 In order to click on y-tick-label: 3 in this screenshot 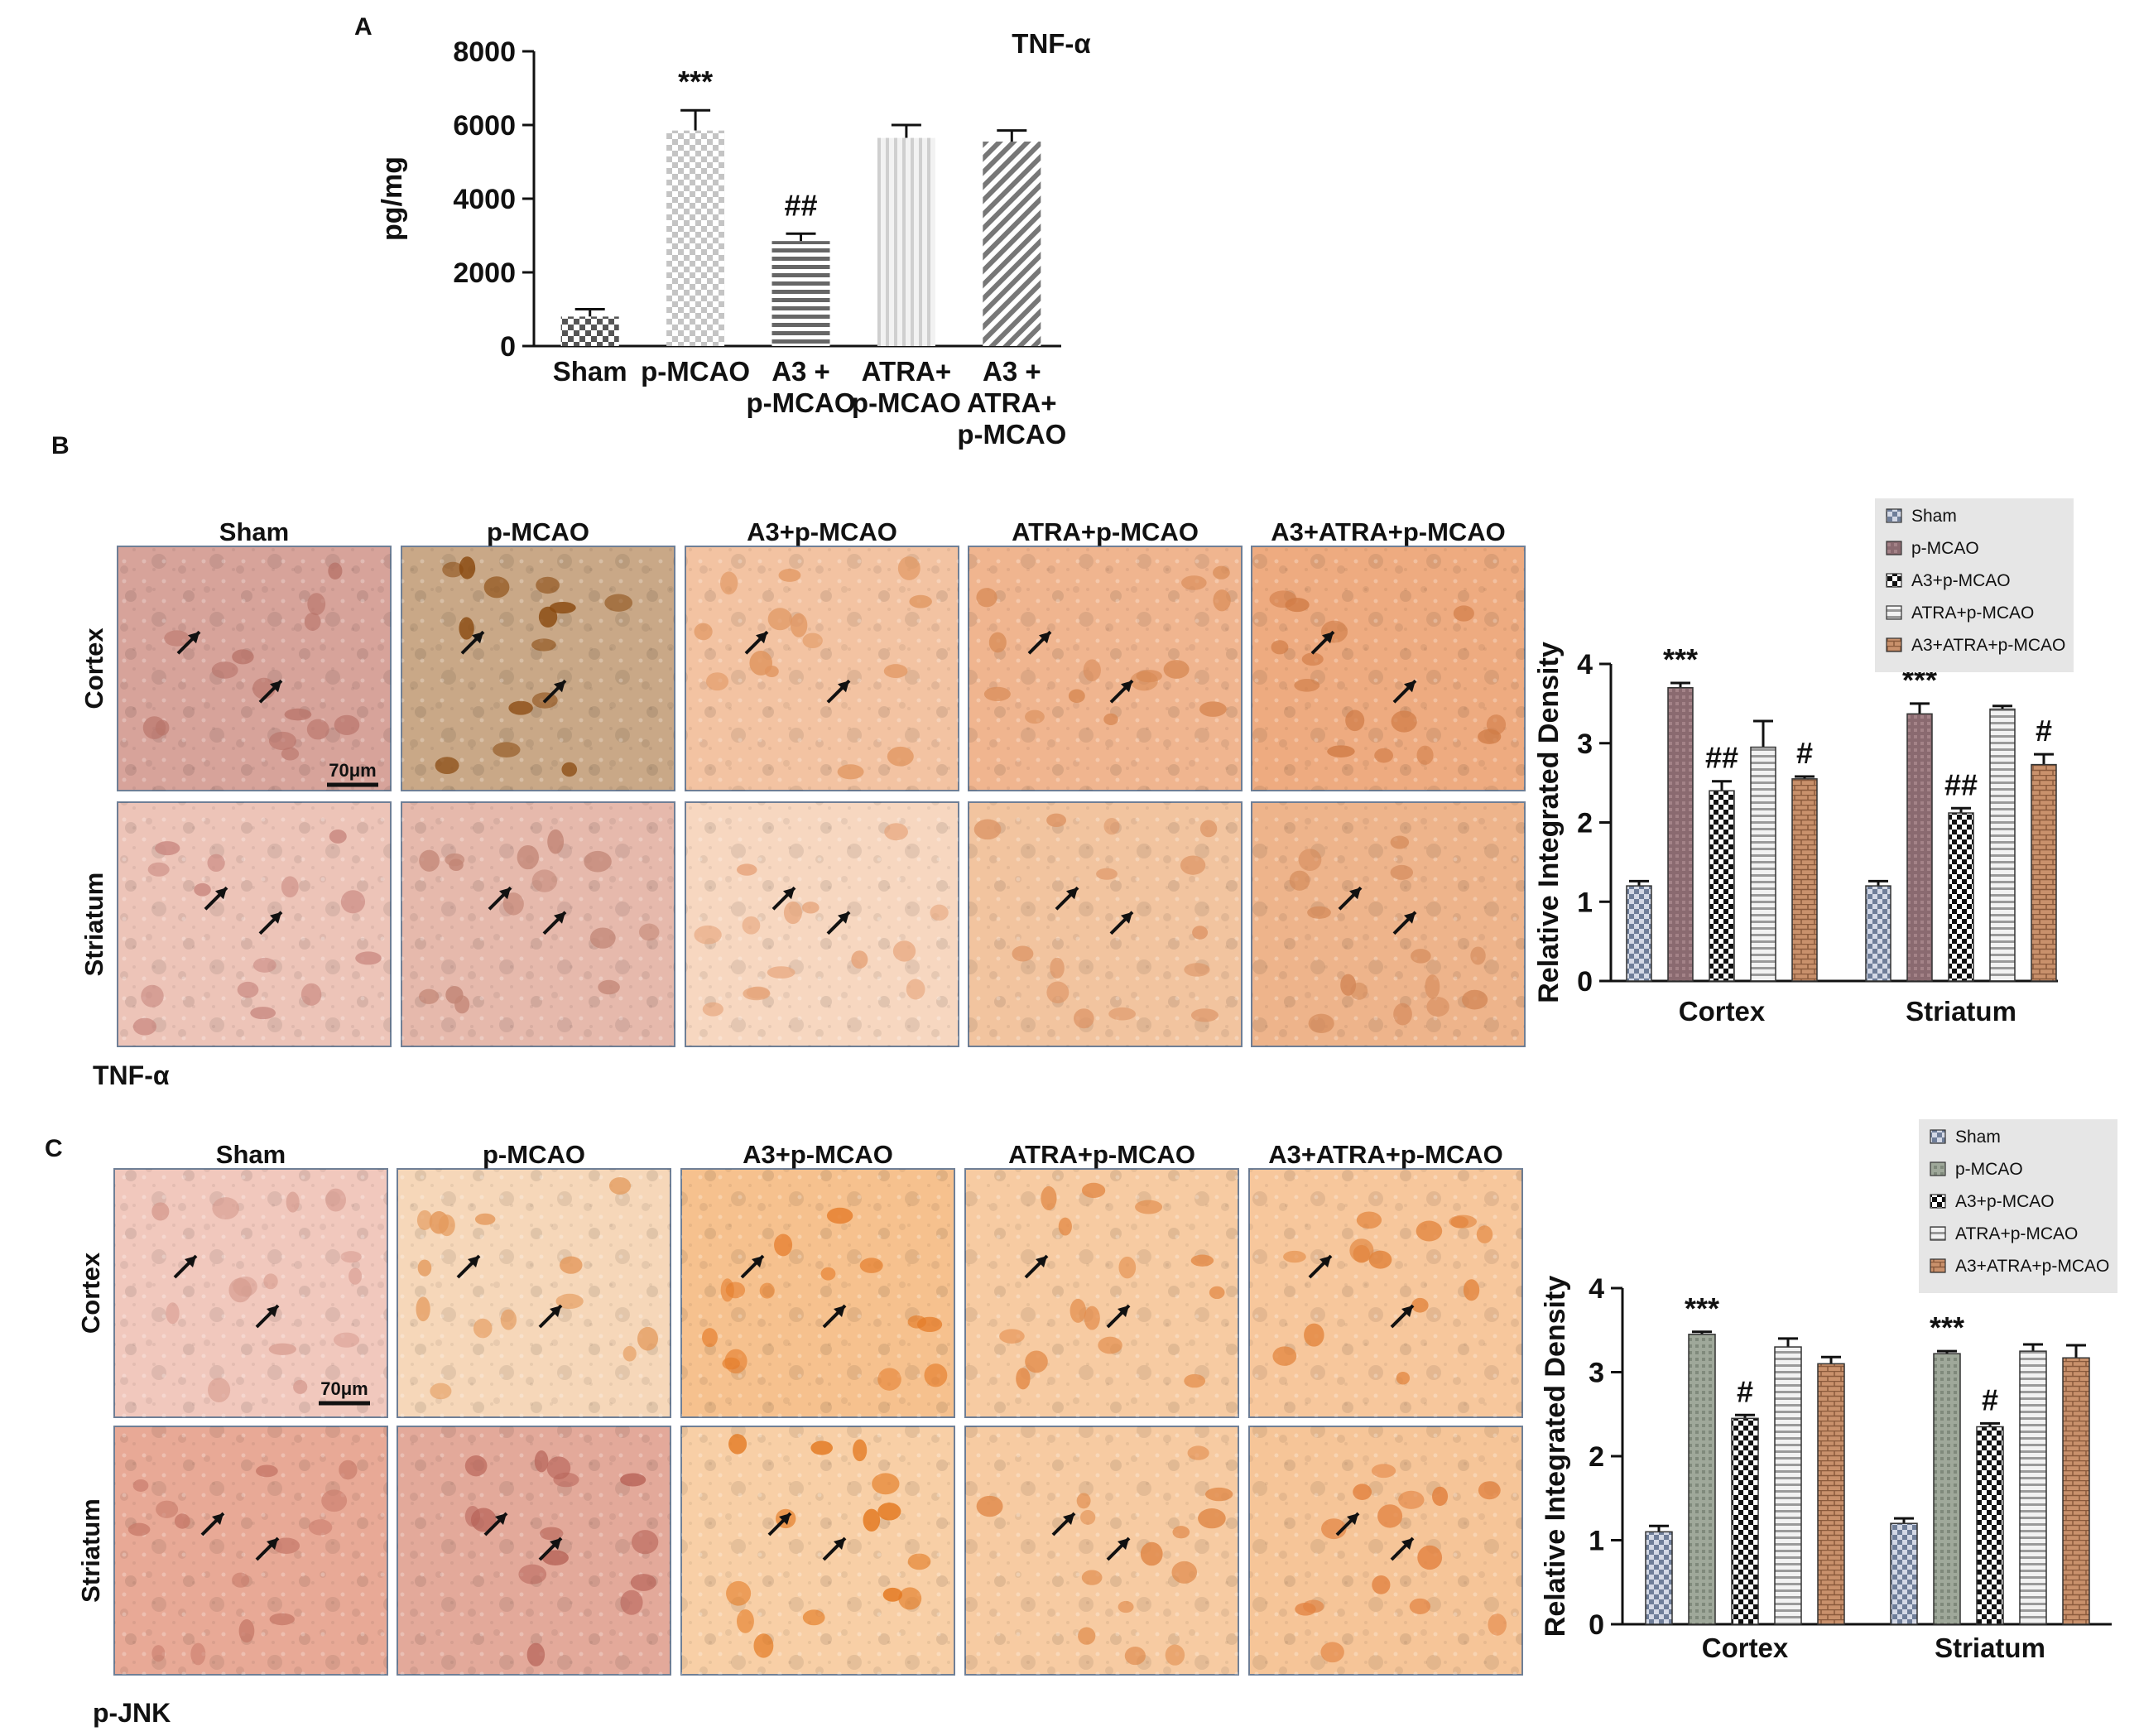, I will do `click(1596, 1373)`.